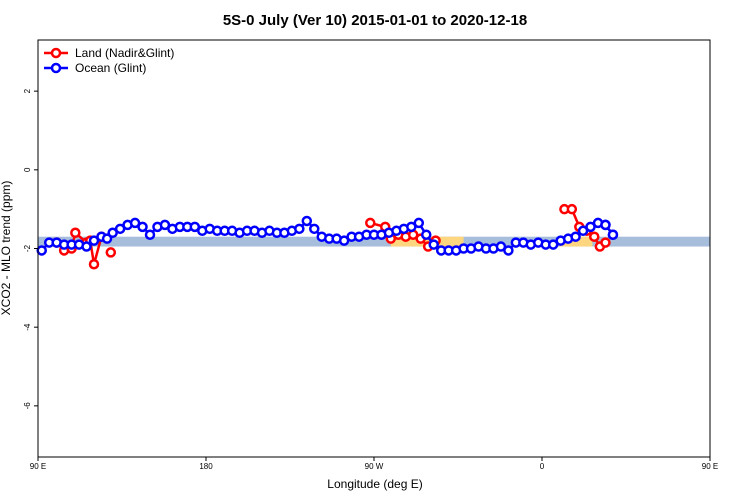 Image resolution: width=750 pixels, height=500 pixels. Describe the element at coordinates (27, 406) in the screenshot. I see `y-tick-label: -6` at that location.